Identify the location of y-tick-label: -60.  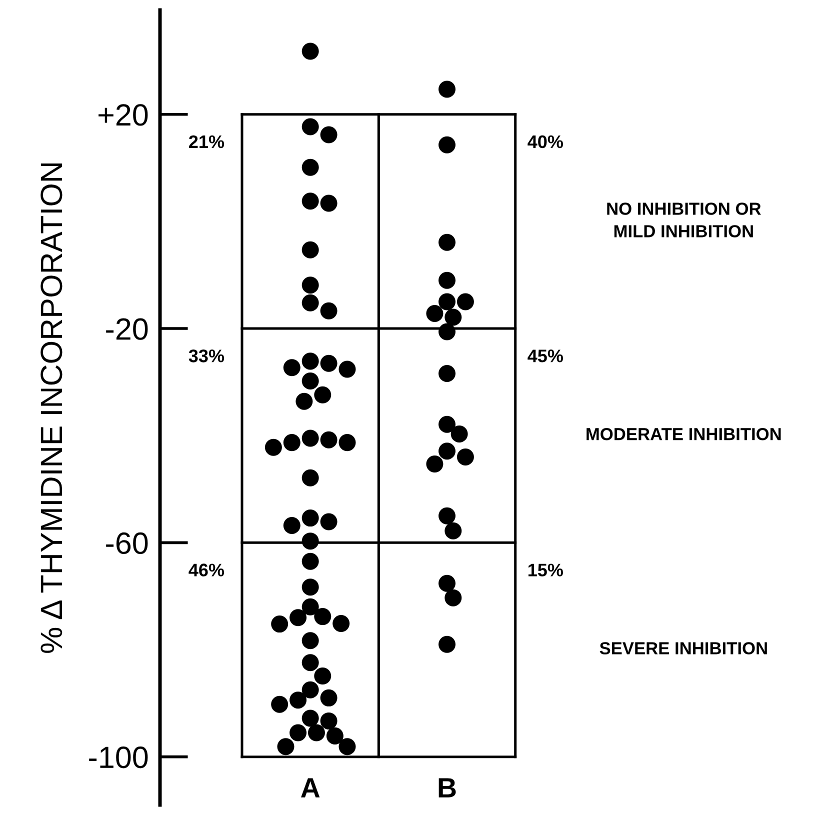
(127, 543).